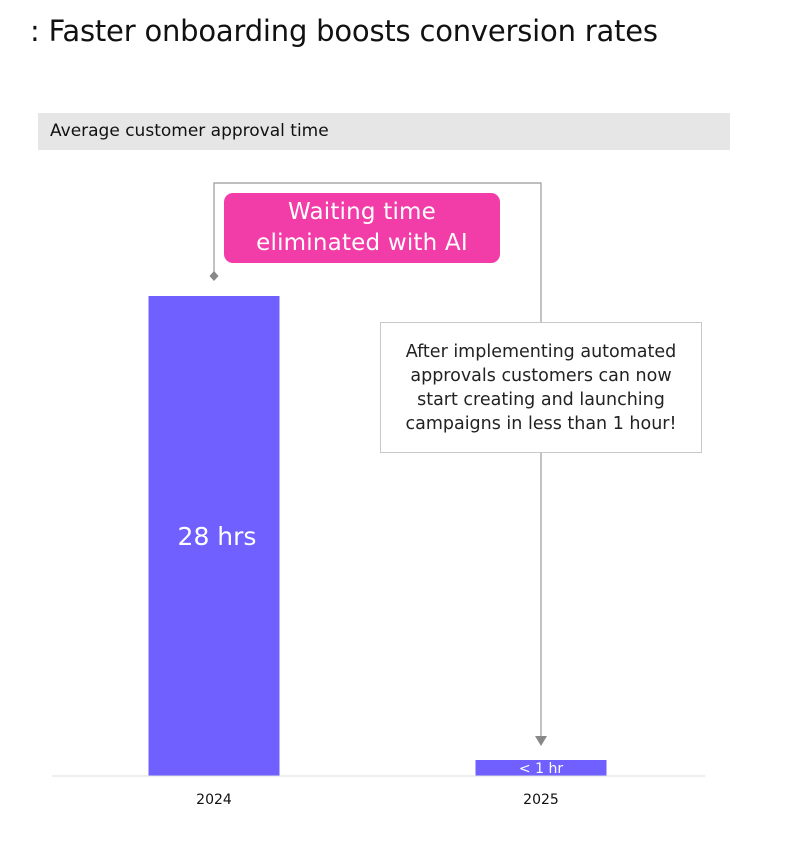  I want to click on x-axis-ticks: 2024 2025, so click(377, 800).